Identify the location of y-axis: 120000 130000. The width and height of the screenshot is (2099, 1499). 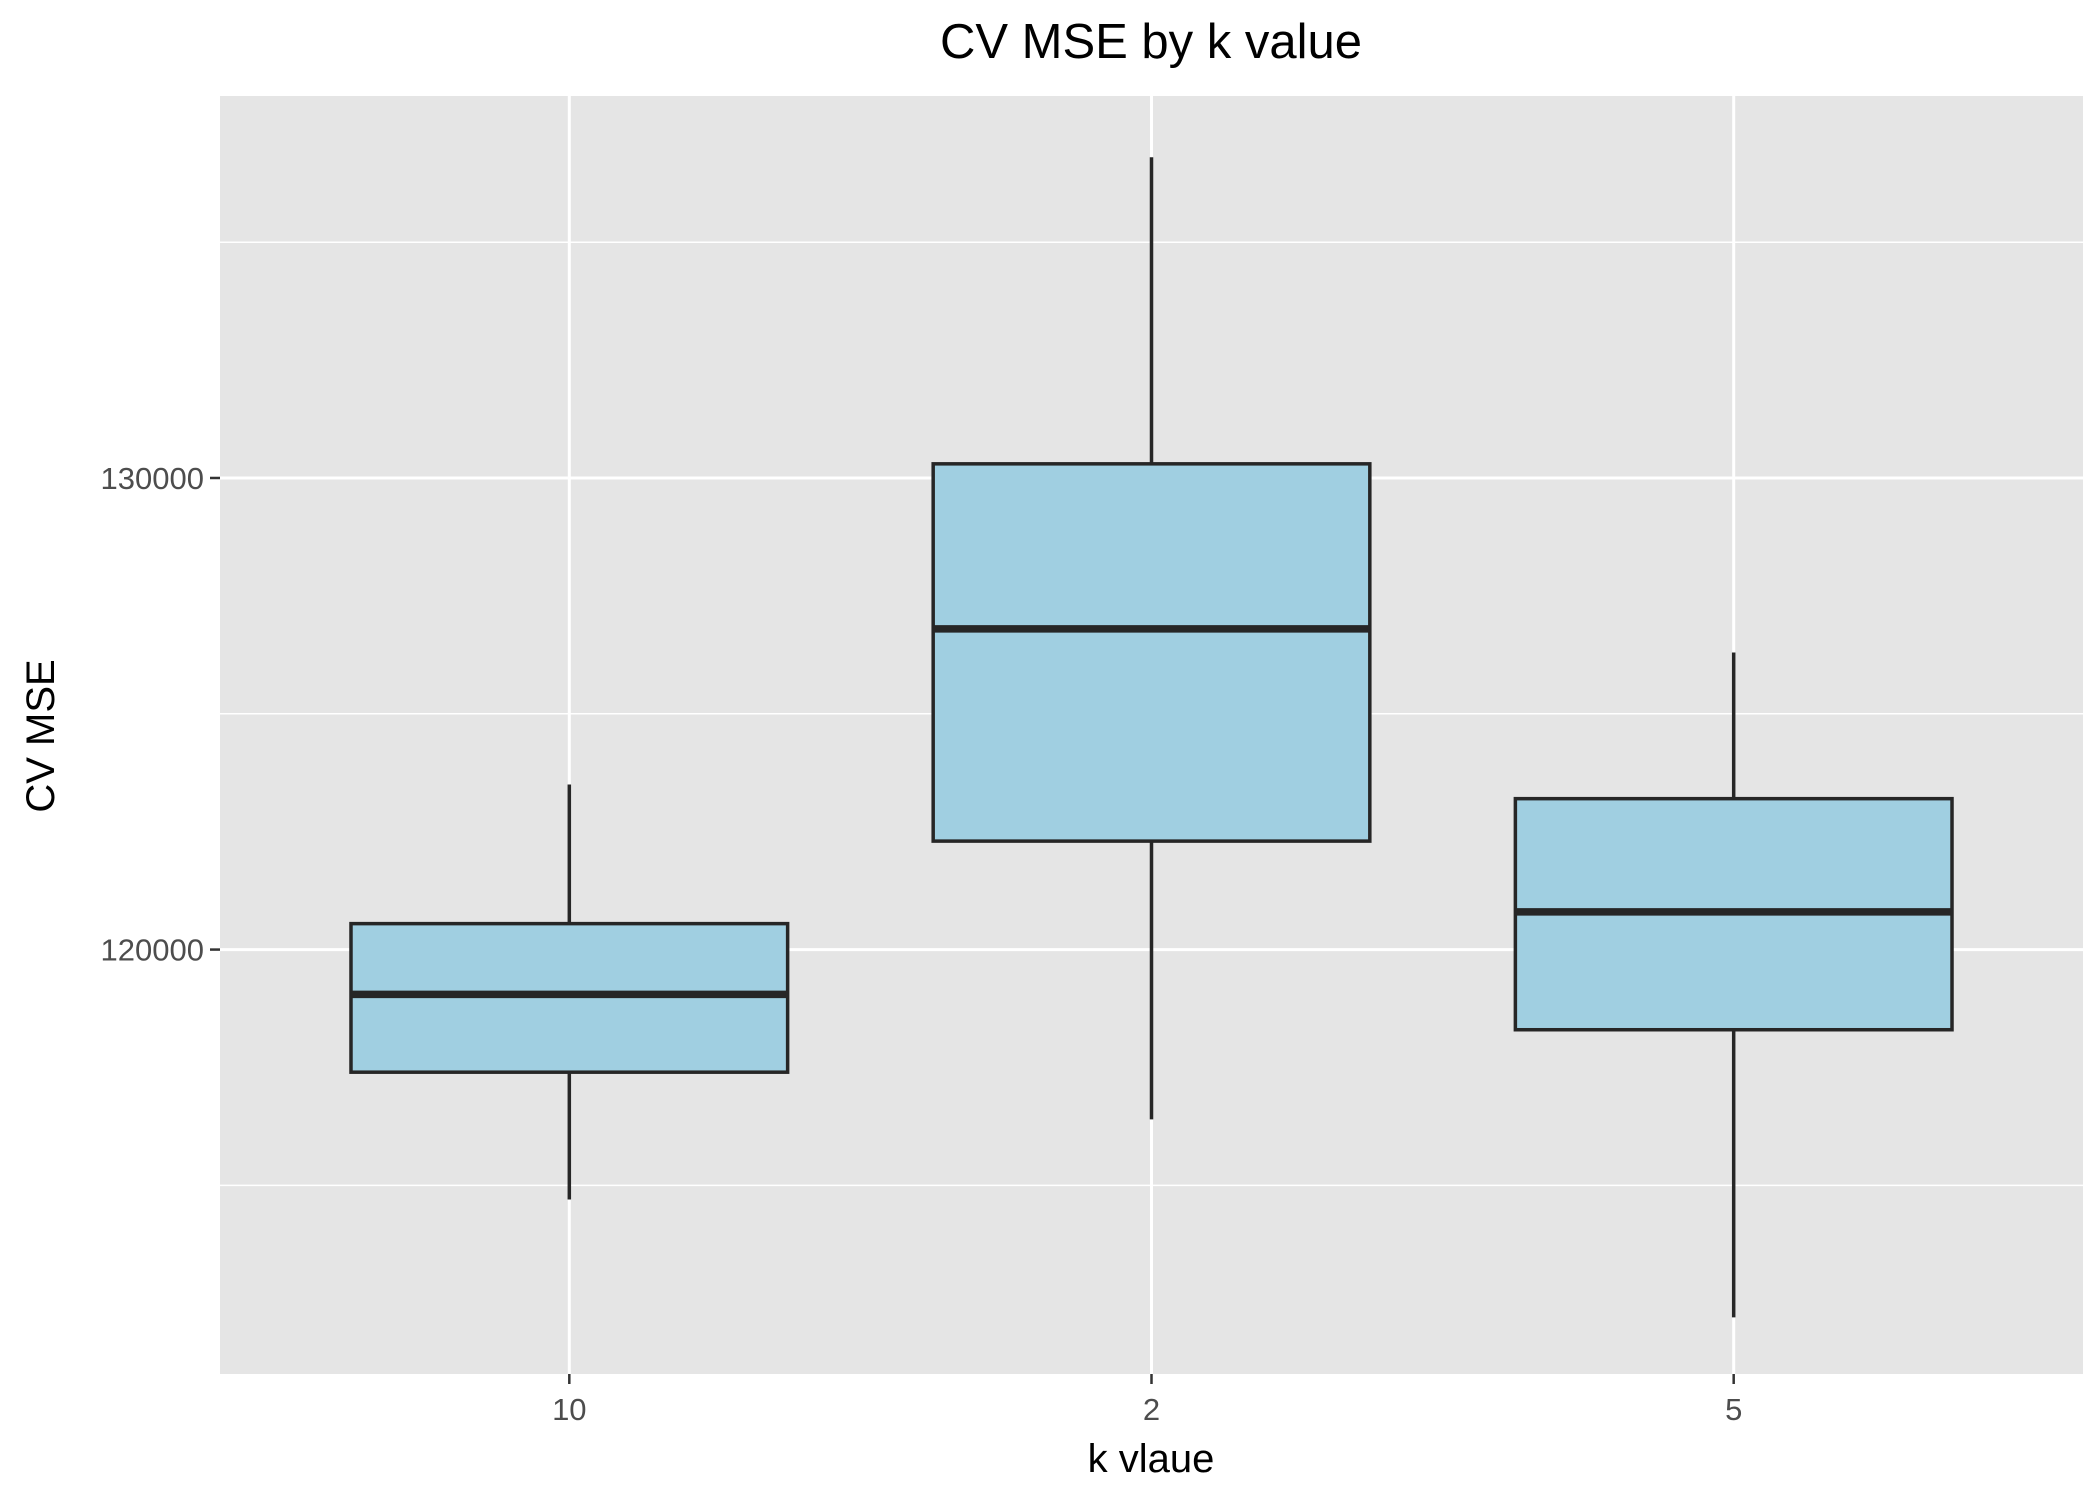
(160, 714).